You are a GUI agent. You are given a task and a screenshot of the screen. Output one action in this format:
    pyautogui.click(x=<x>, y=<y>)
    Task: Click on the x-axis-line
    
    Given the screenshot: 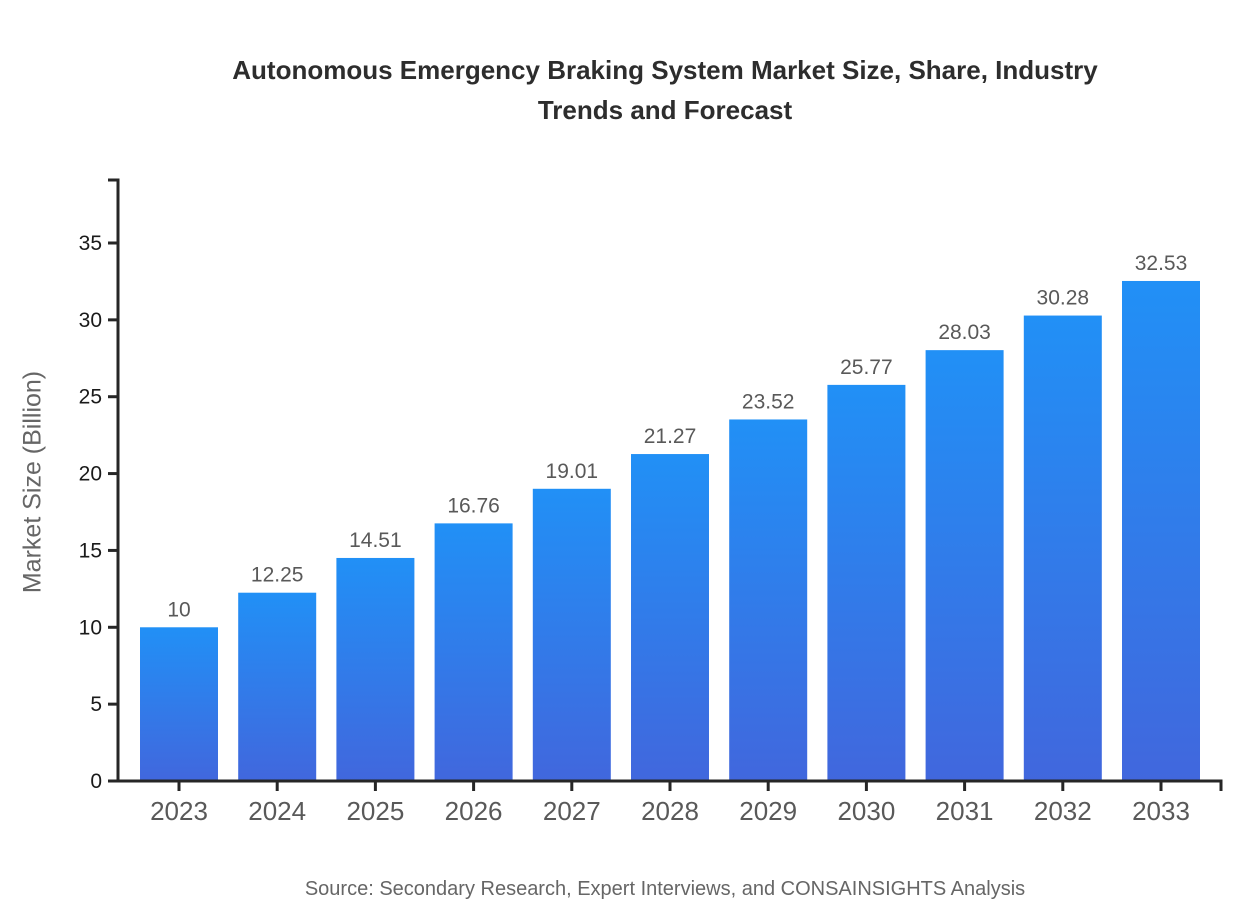 What is the action you would take?
    pyautogui.click(x=670, y=785)
    